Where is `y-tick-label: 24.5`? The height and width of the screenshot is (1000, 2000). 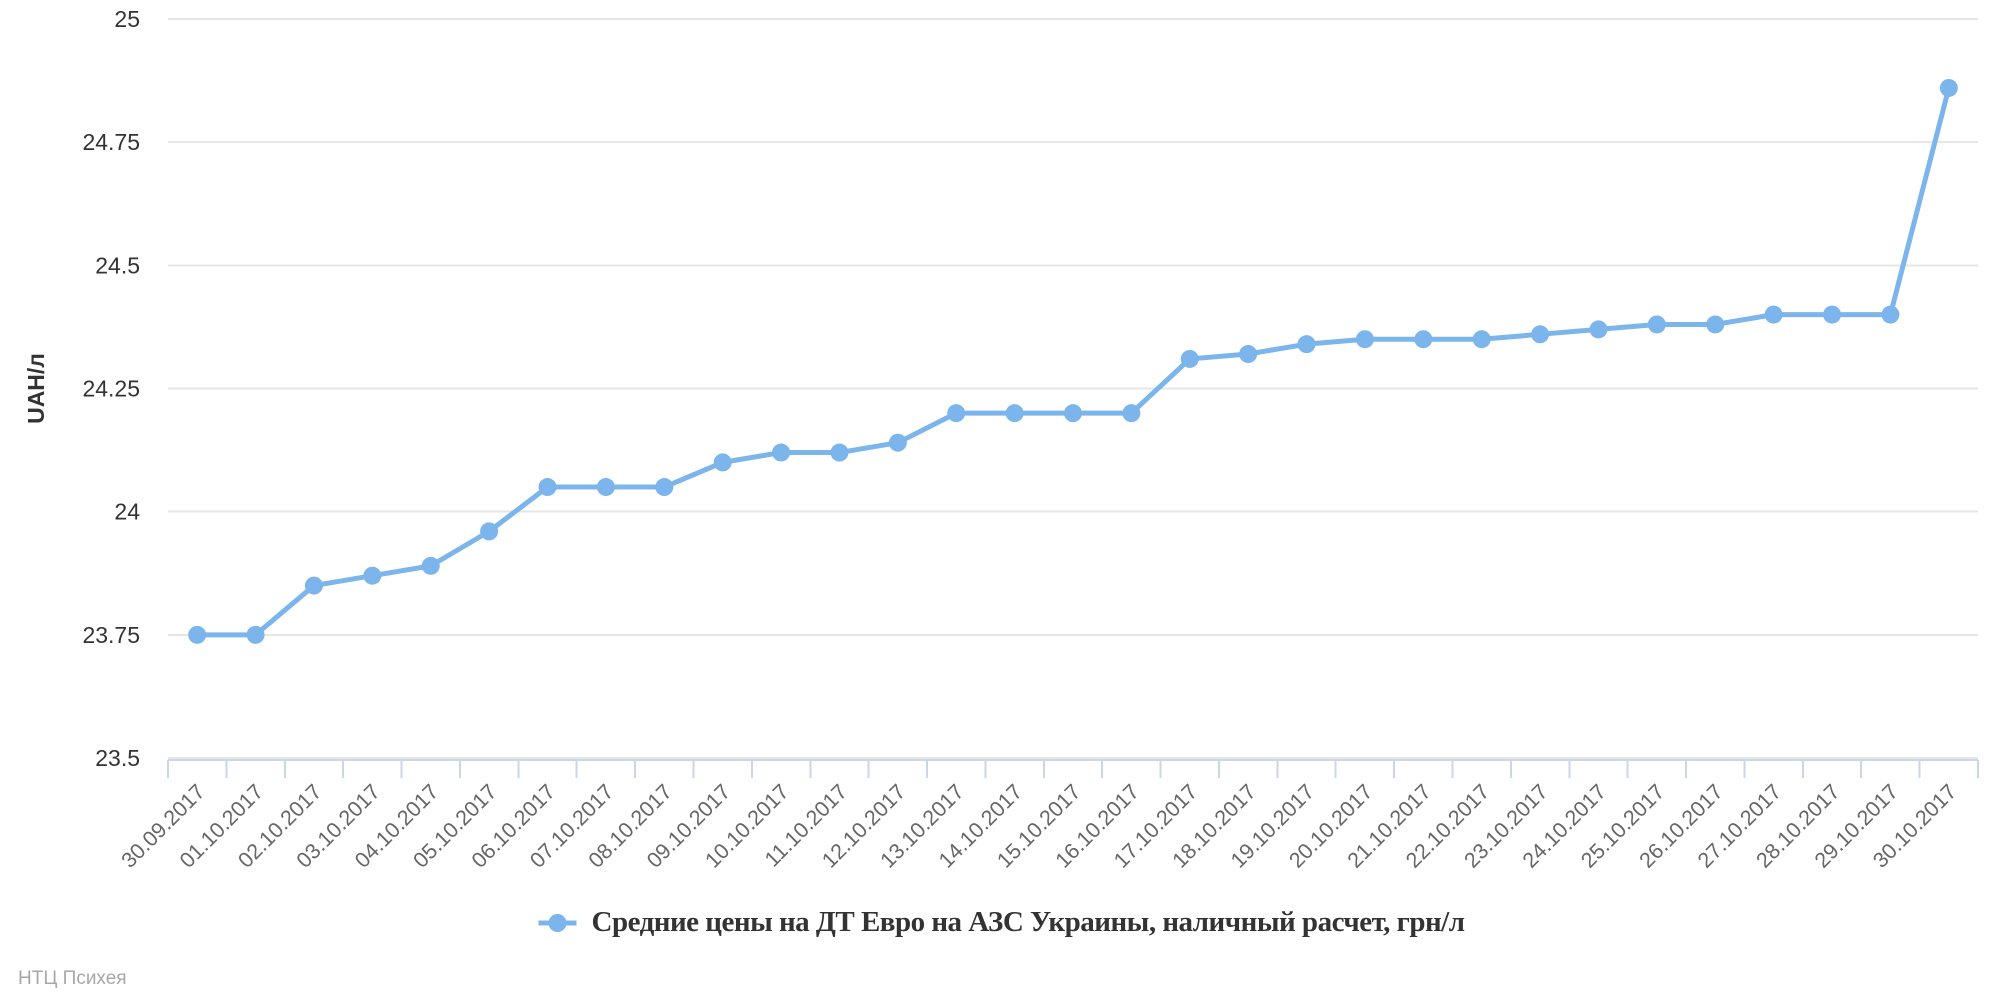
y-tick-label: 24.5 is located at coordinates (117, 265).